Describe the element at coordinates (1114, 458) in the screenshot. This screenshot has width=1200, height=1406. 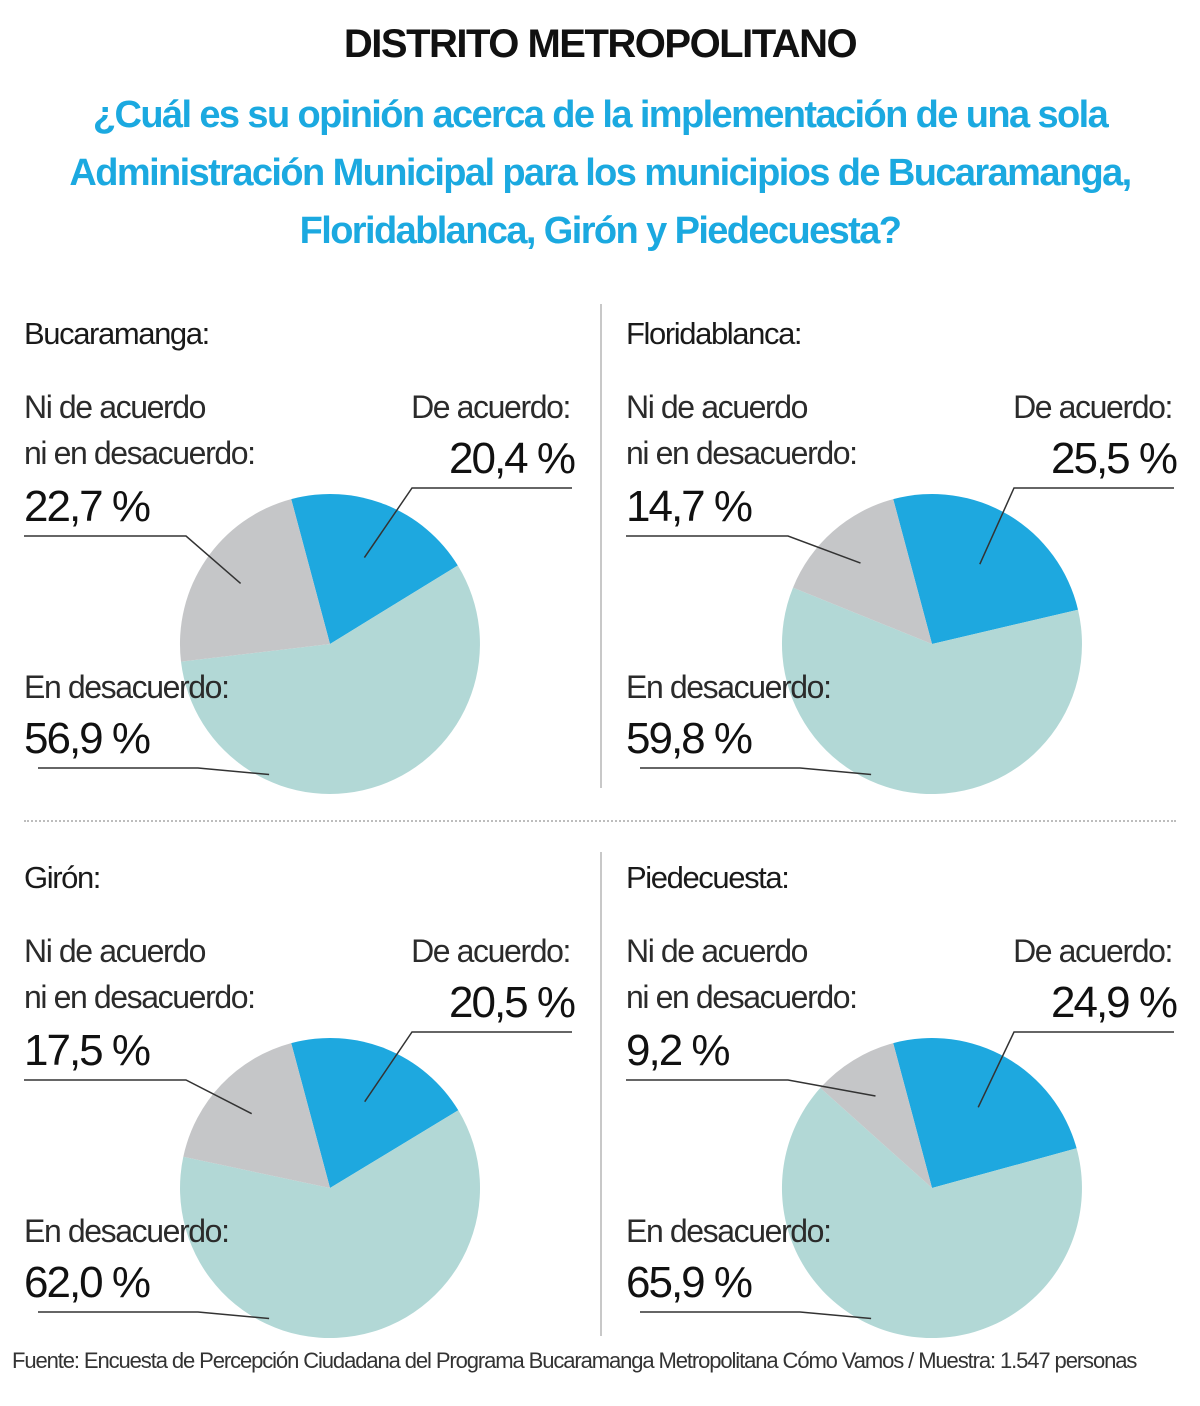
I see `agree-value: 25,5 %` at that location.